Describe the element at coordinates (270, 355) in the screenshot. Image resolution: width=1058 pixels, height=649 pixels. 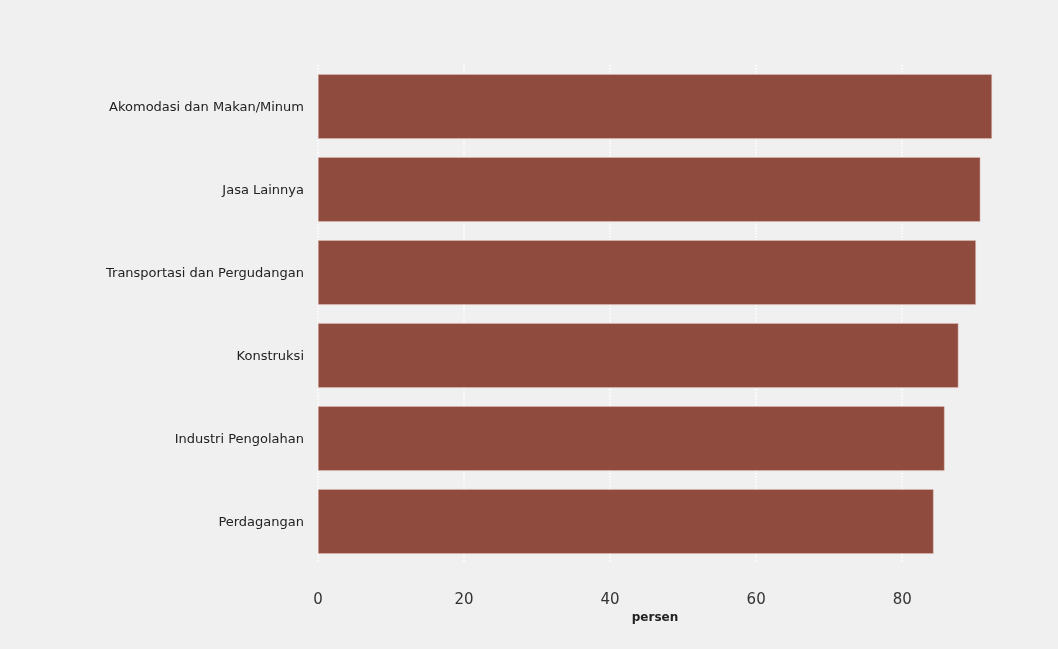
I see `y-tick-label: Konstruksi` at that location.